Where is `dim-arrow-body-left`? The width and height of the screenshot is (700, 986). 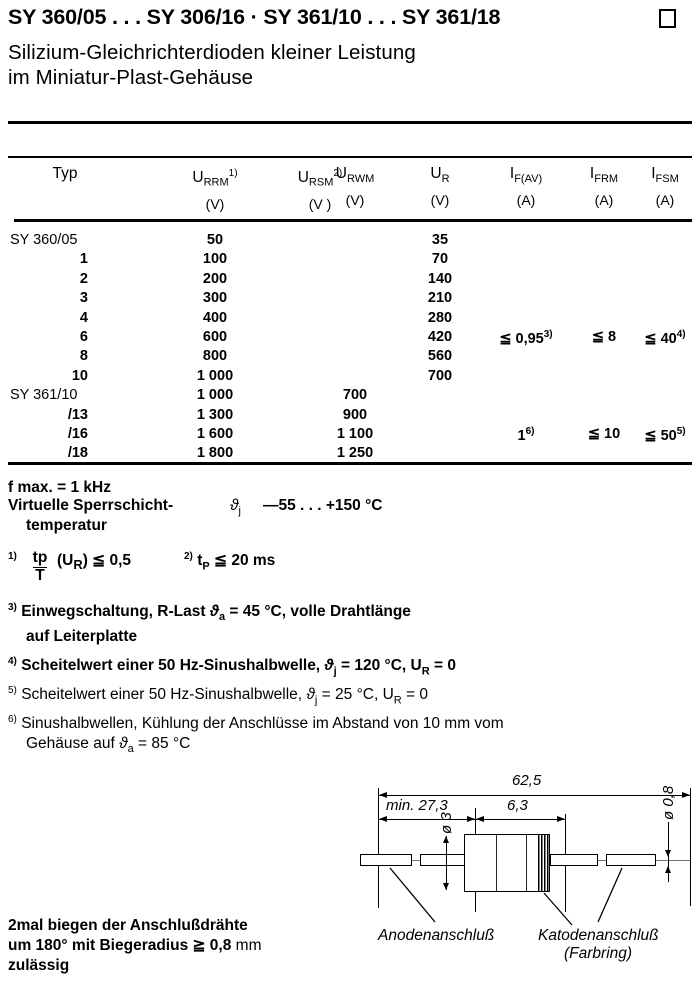 dim-arrow-body-left is located at coordinates (480, 818).